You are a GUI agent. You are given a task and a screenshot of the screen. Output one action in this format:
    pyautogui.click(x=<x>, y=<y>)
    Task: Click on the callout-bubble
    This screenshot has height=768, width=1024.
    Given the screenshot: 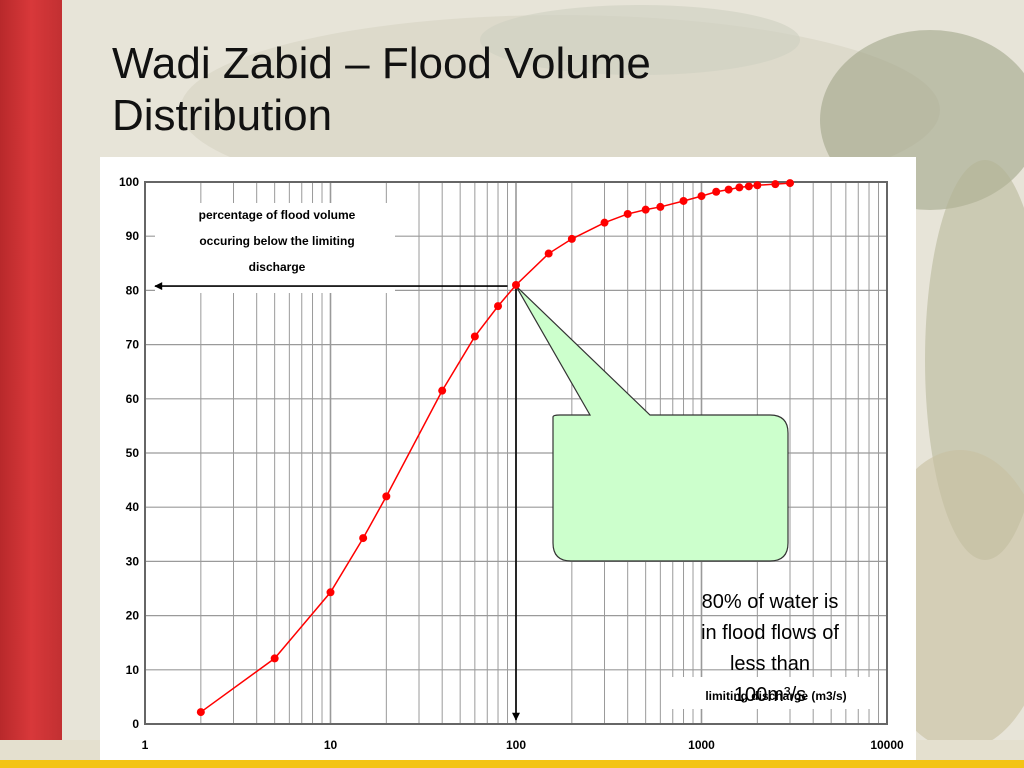 What is the action you would take?
    pyautogui.click(x=652, y=423)
    